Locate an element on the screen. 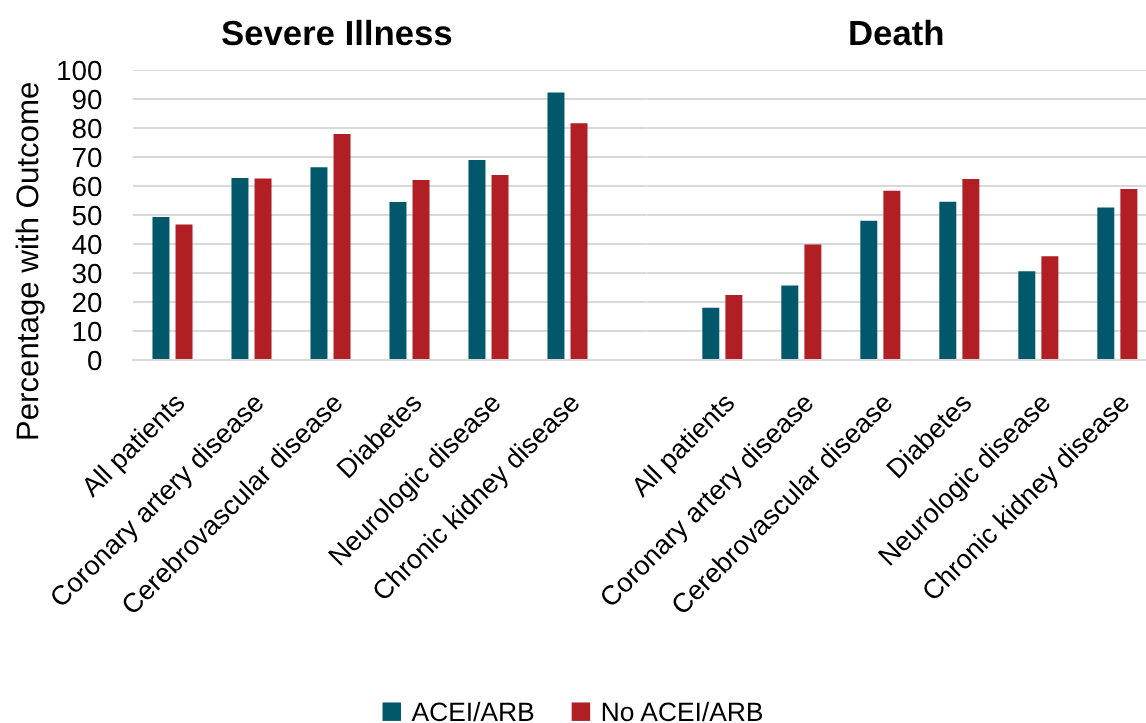 The width and height of the screenshot is (1146, 723). y-tick-label: 100 is located at coordinates (80, 70).